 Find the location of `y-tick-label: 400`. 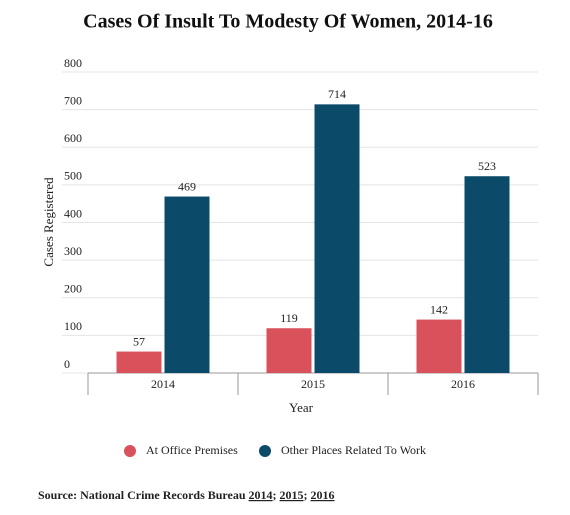

y-tick-label: 400 is located at coordinates (73, 213).